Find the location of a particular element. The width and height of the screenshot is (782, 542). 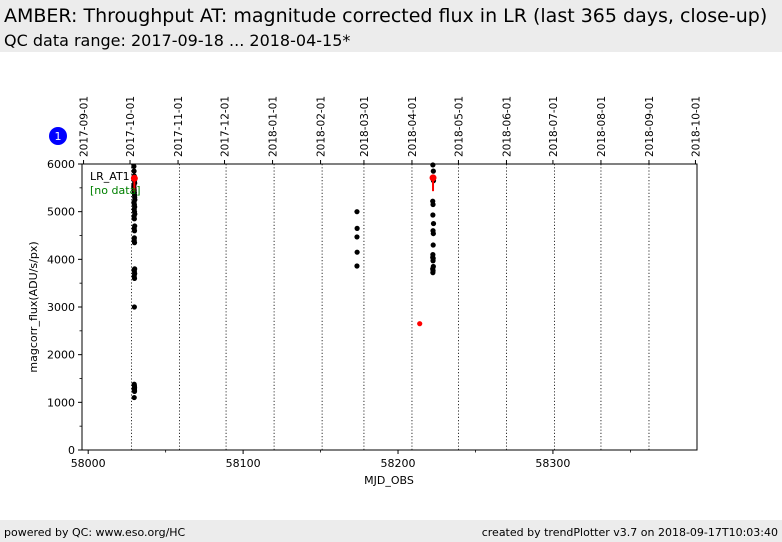

y-tick-label: 5000 is located at coordinates (61, 212).